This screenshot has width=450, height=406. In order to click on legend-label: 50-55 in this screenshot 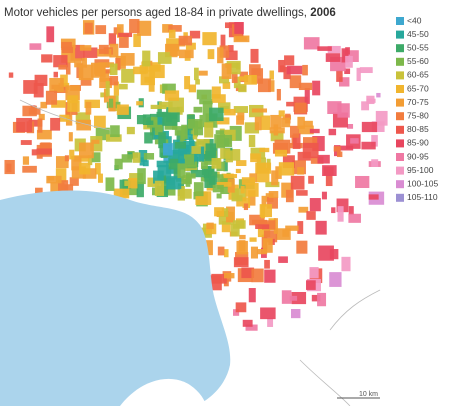, I will do `click(418, 47)`.